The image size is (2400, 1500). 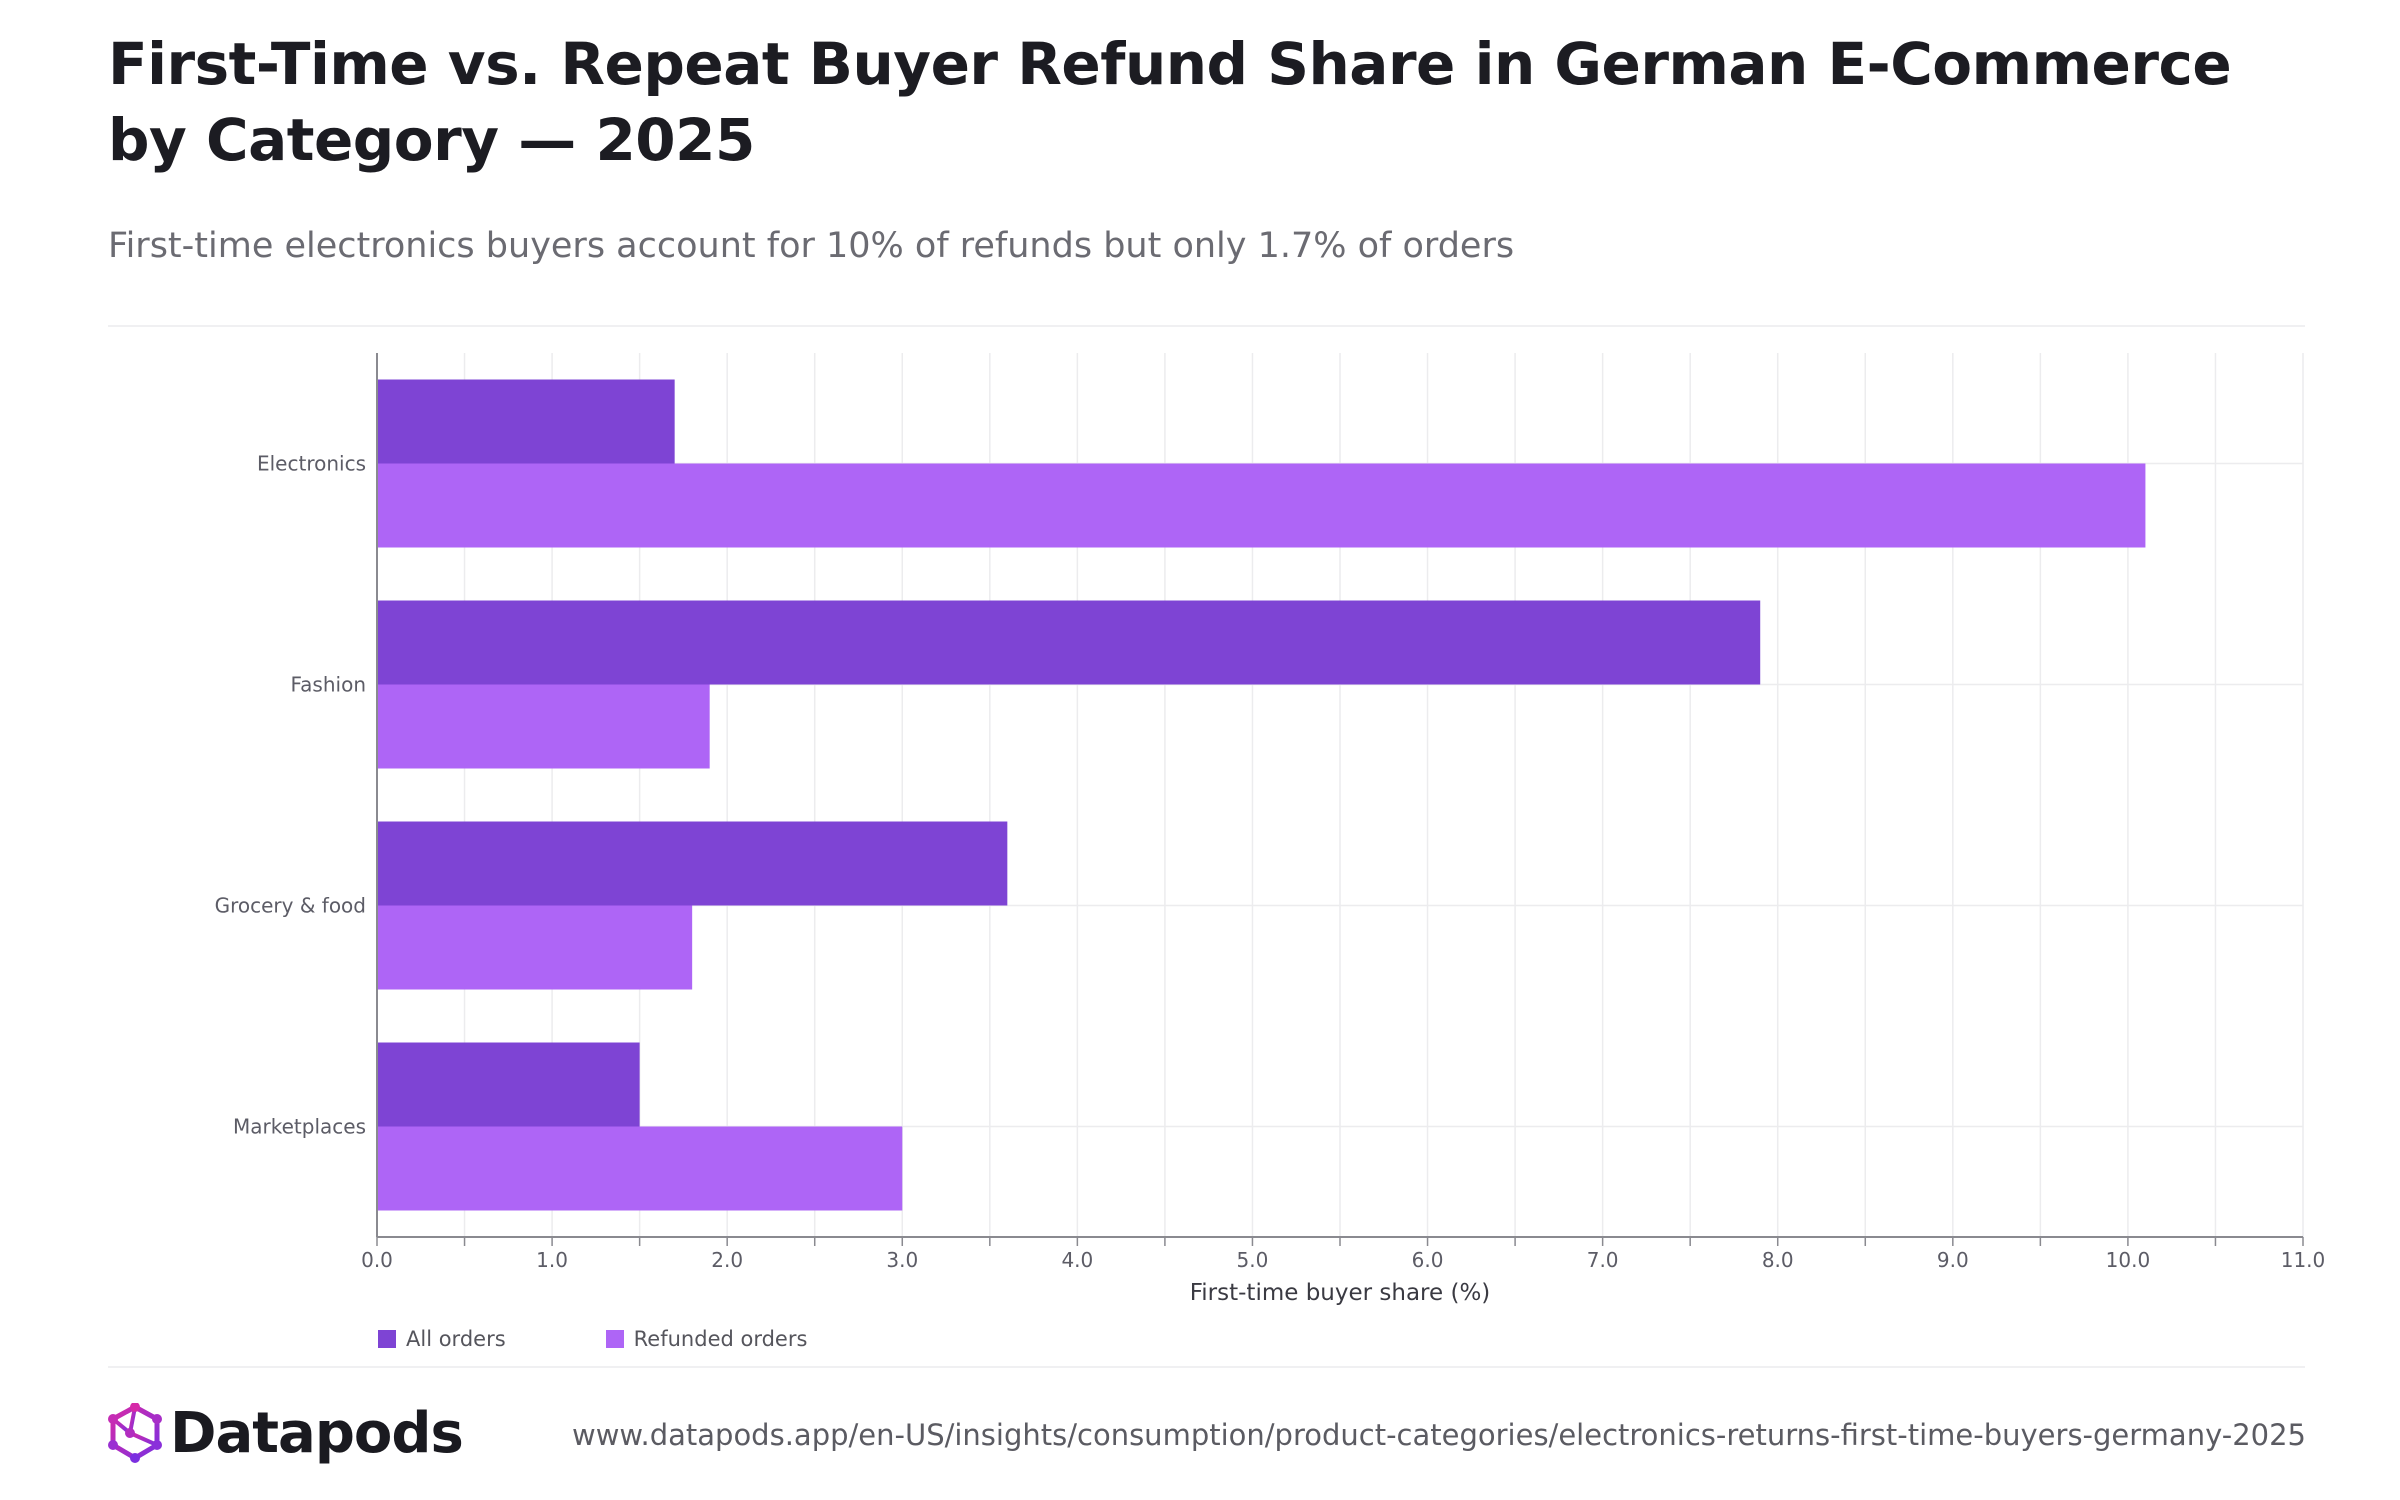 I want to click on x-tick-label: 2.0, so click(x=727, y=1260).